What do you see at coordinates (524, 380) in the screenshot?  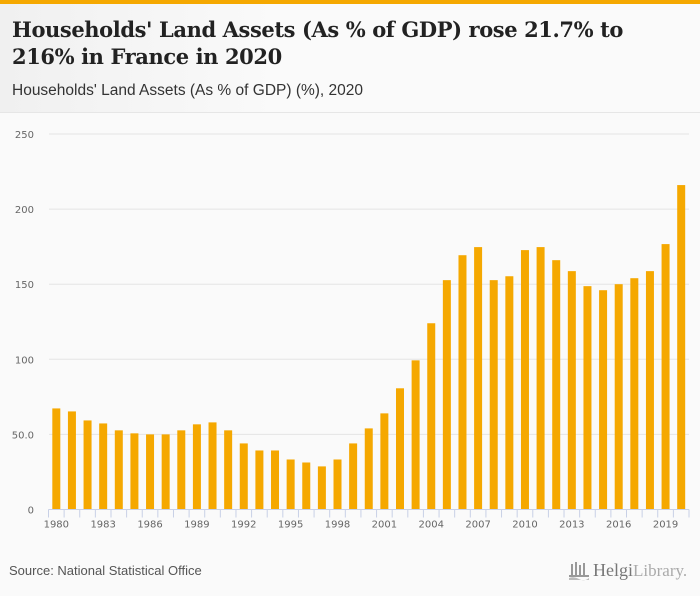 I see `bar-2010` at bounding box center [524, 380].